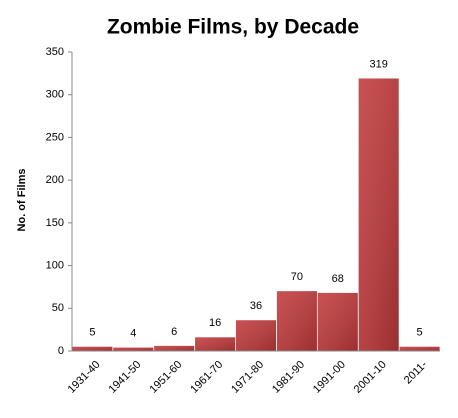 This screenshot has width=458, height=418. Describe the element at coordinates (416, 372) in the screenshot. I see `x-tick-label: 2011-` at that location.